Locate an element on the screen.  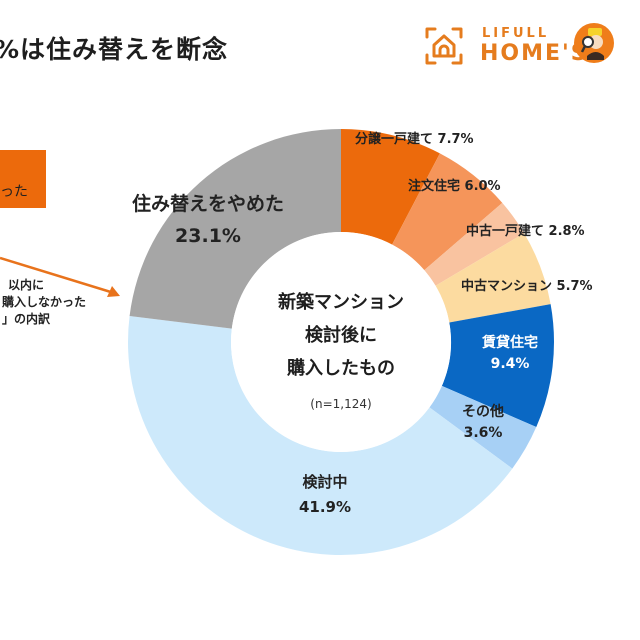
sumikae-value: 23.1% is located at coordinates (208, 236).